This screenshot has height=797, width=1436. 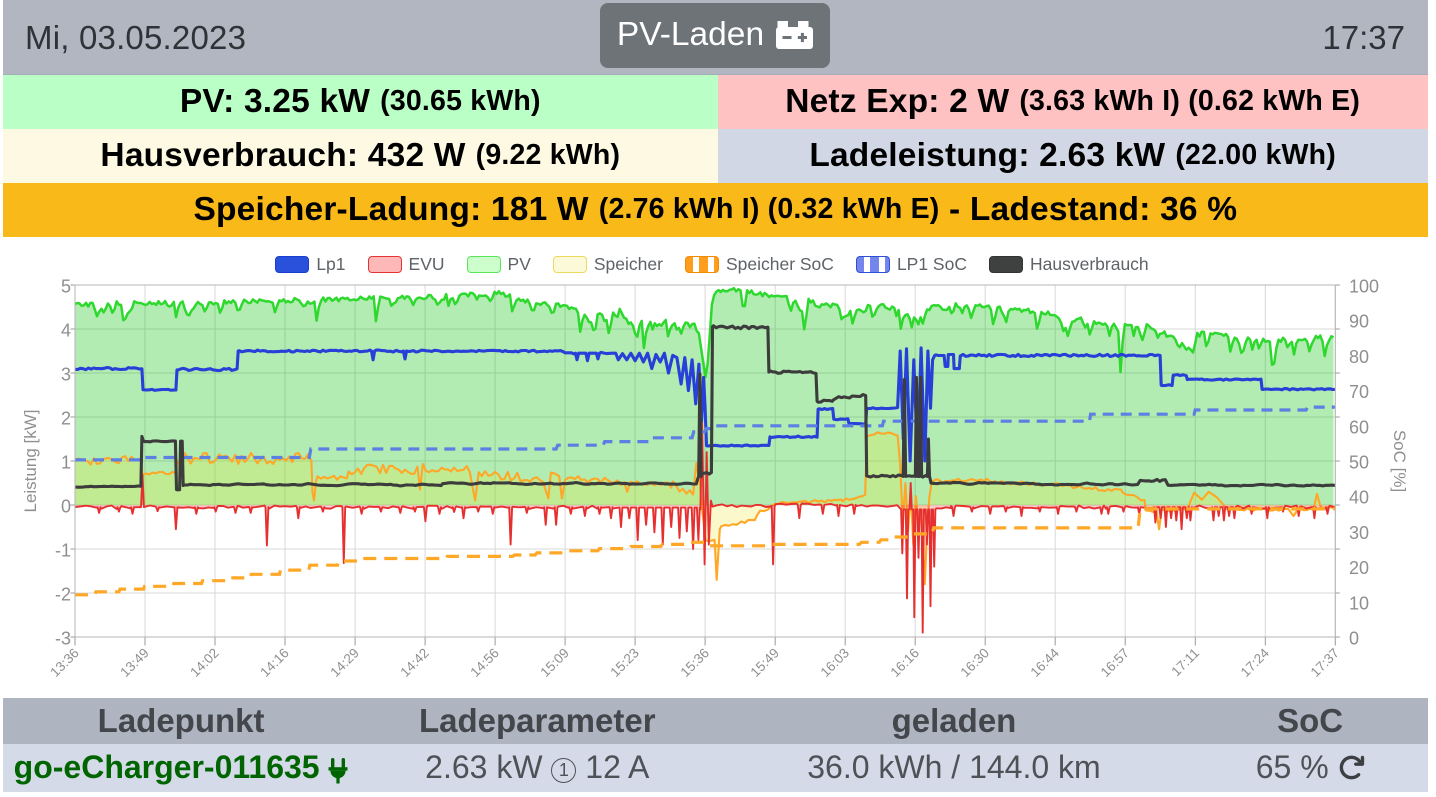 What do you see at coordinates (1359, 392) in the screenshot?
I see `svg-text: 70` at bounding box center [1359, 392].